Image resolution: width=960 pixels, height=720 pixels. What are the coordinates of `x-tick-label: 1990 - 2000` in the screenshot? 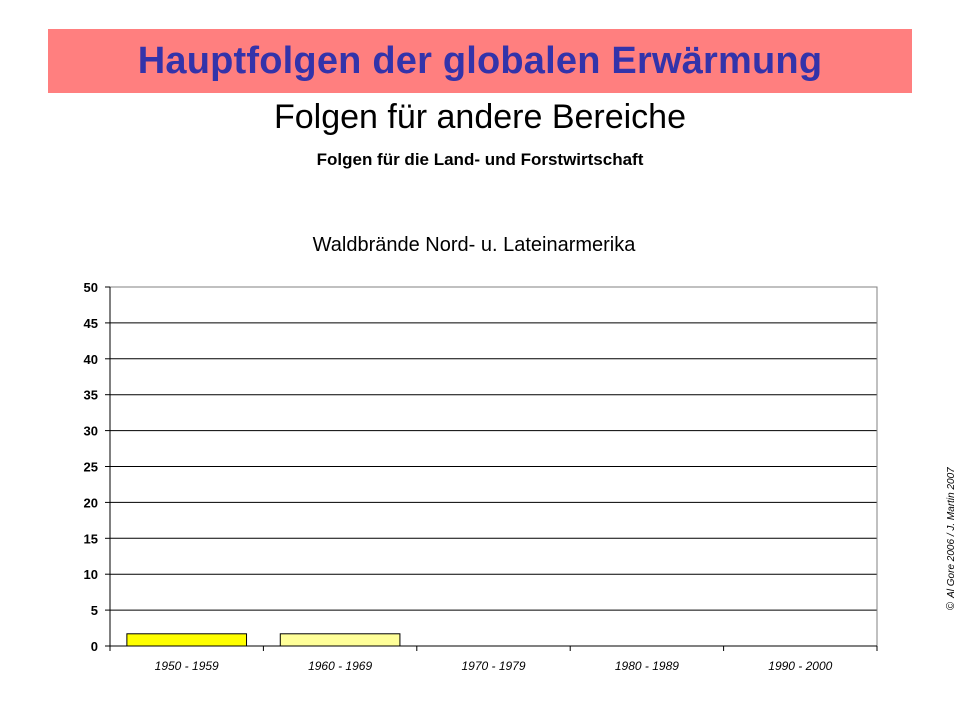 It's located at (800, 666).